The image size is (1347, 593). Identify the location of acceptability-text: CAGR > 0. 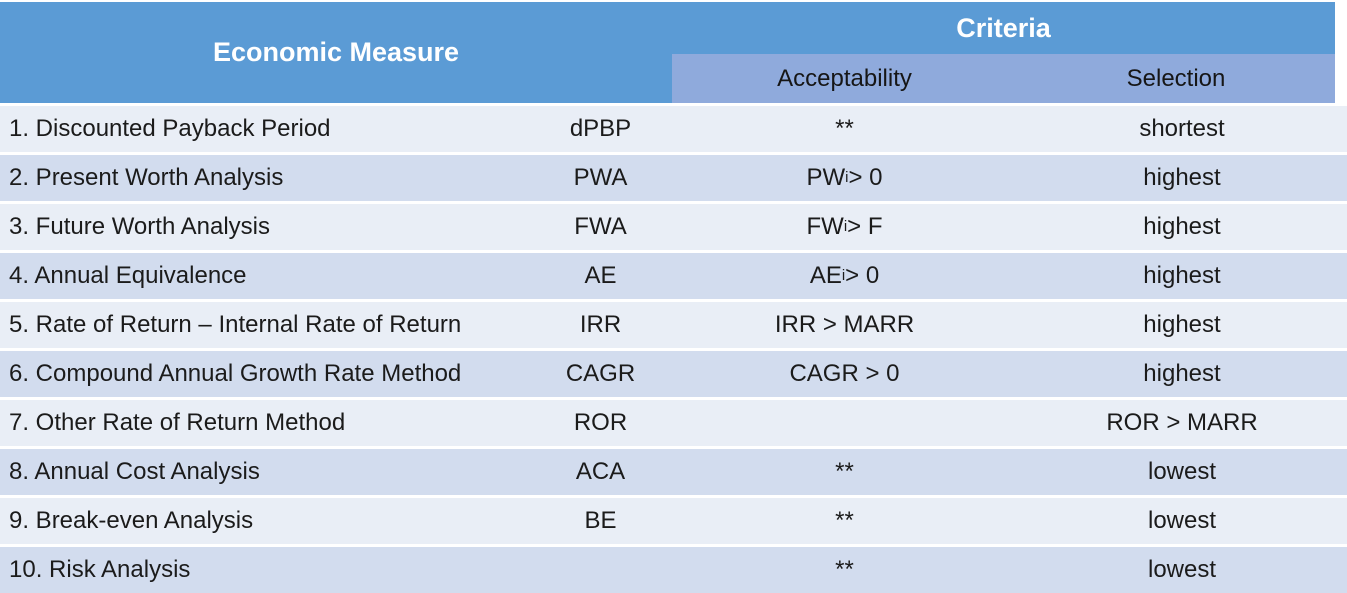
(844, 373).